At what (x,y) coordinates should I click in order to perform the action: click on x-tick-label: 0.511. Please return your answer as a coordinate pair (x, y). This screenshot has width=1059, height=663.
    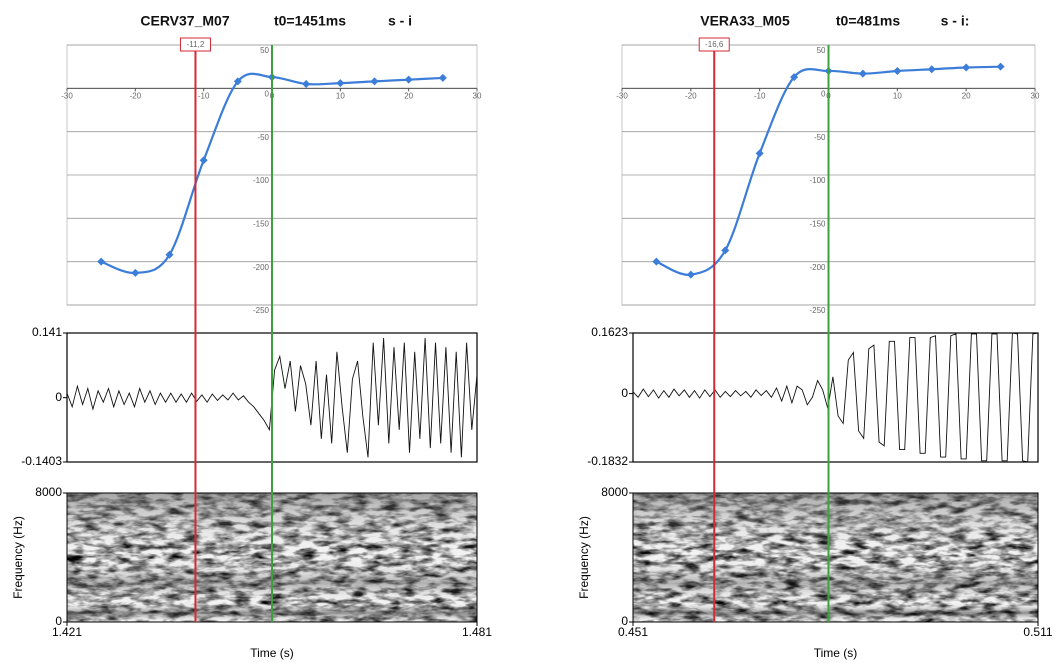
    Looking at the image, I should click on (1037, 632).